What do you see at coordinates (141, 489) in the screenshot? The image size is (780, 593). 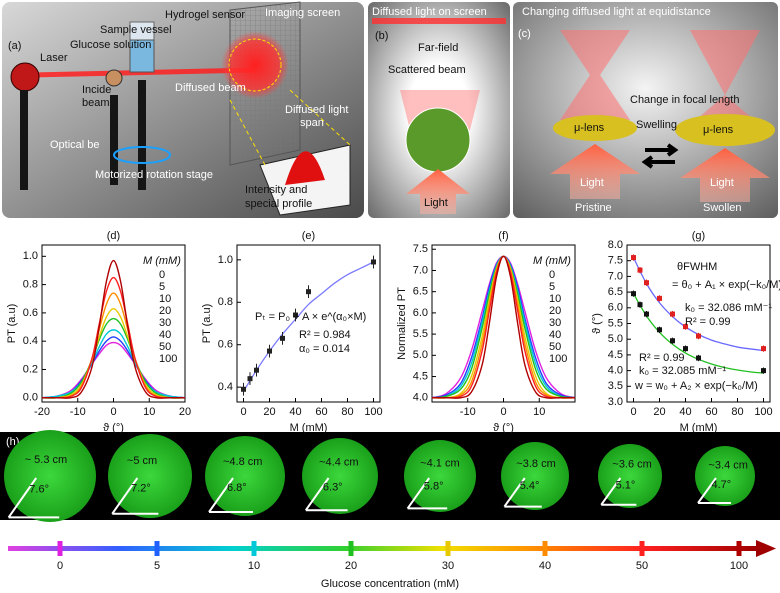 I see `spot-angle: 7.2°` at bounding box center [141, 489].